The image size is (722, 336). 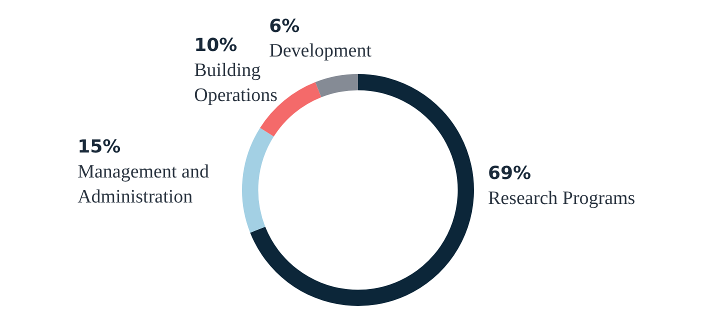 I want to click on data-label: 69%, so click(x=510, y=173).